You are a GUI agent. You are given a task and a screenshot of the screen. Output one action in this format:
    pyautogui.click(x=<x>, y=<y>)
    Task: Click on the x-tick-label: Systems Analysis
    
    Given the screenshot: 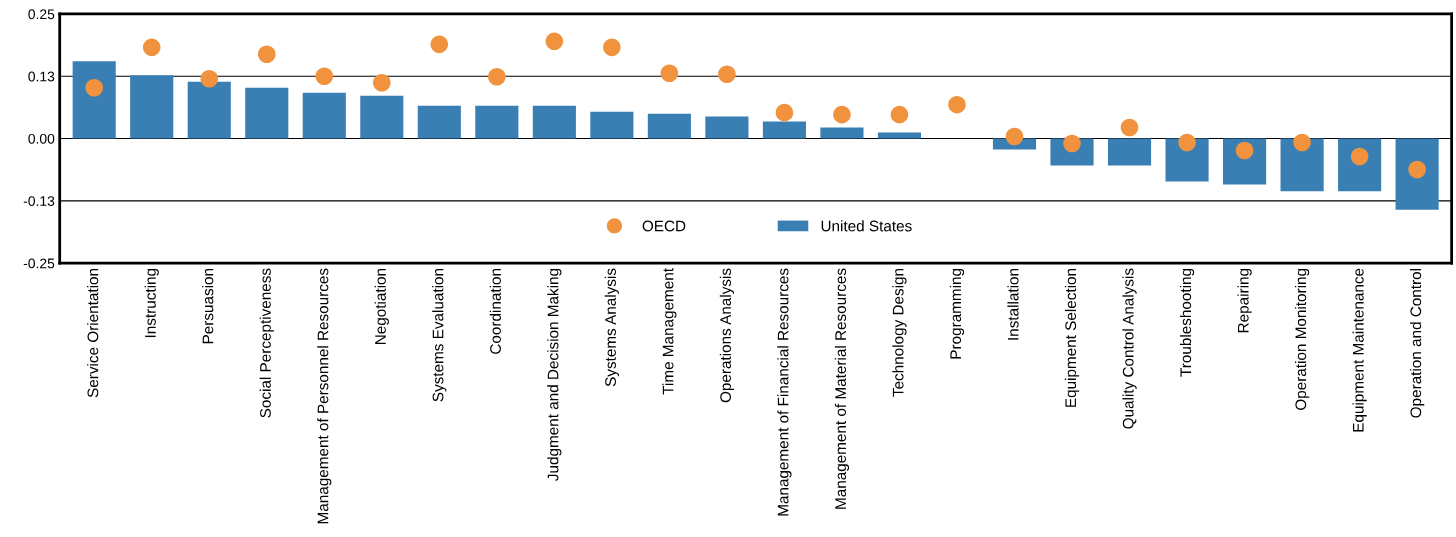 What is the action you would take?
    pyautogui.click(x=611, y=327)
    